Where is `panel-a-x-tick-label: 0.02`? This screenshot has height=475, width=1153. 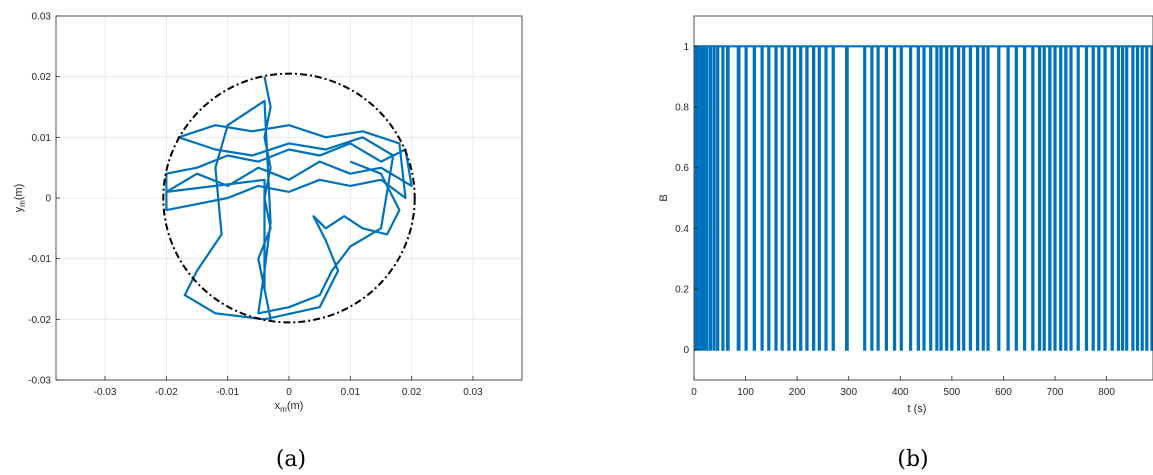 panel-a-x-tick-label: 0.02 is located at coordinates (412, 392).